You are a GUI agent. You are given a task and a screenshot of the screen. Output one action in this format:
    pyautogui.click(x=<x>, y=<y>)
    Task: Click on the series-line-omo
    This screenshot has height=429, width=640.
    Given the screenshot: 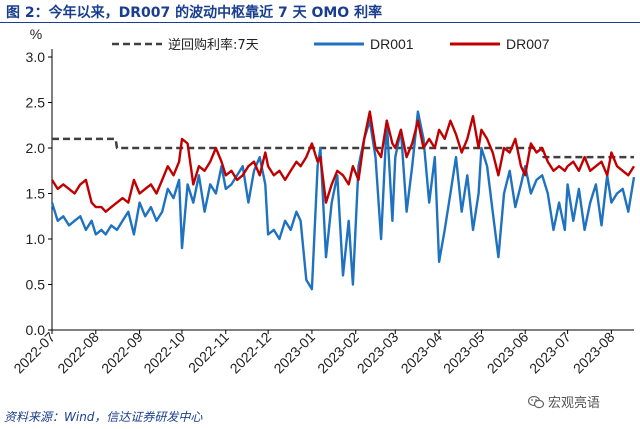 What is the action you would take?
    pyautogui.click(x=343, y=148)
    